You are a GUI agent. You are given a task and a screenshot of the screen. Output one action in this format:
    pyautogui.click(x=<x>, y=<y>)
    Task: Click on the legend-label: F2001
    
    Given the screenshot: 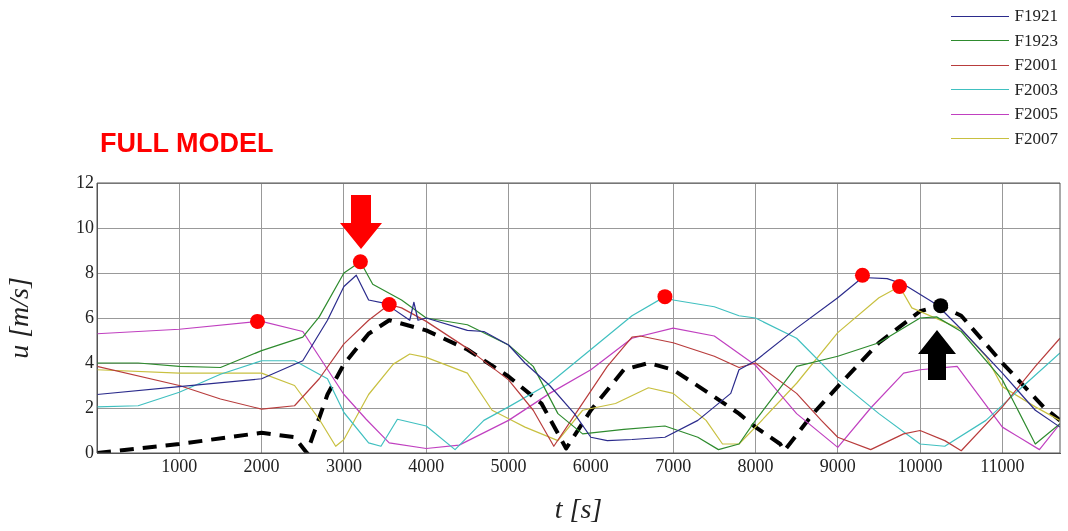 What is the action you would take?
    pyautogui.click(x=1036, y=65)
    